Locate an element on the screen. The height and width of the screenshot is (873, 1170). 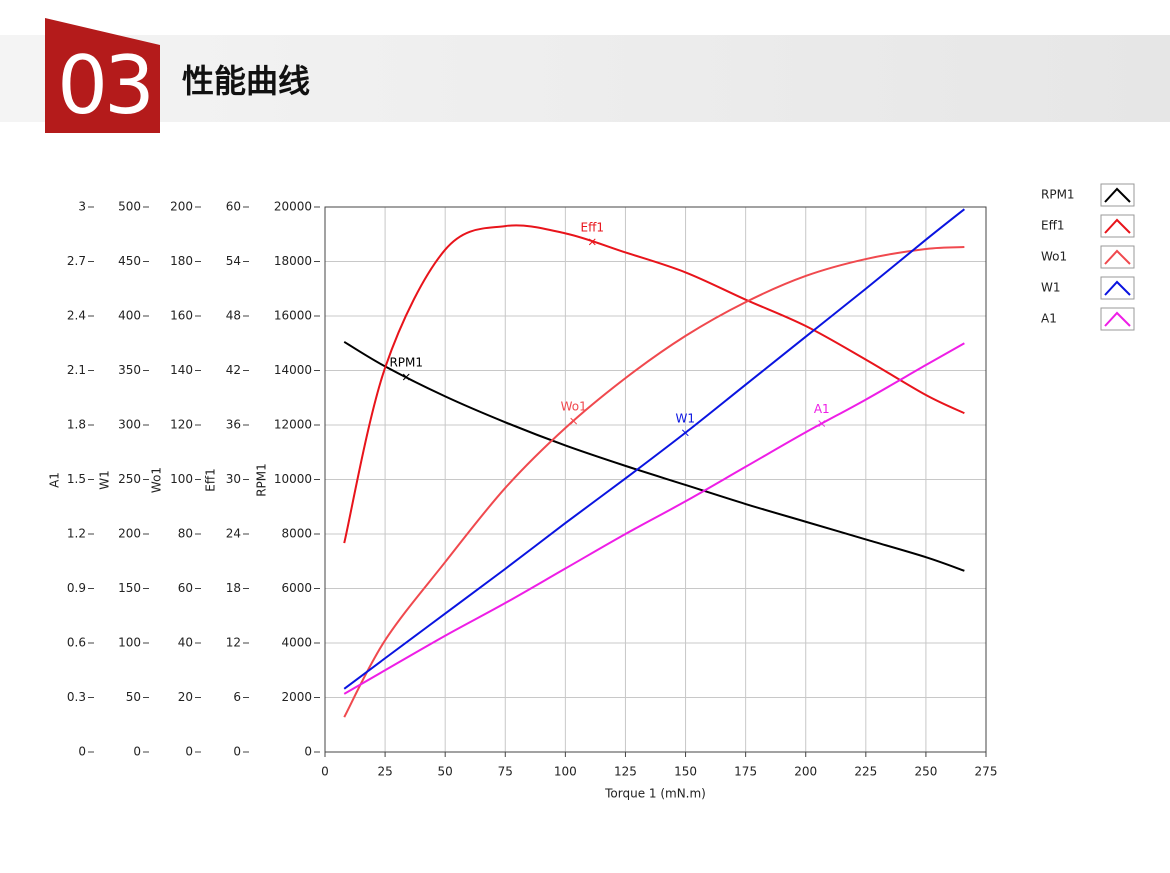
y-tick-label: 140 is located at coordinates (181, 370).